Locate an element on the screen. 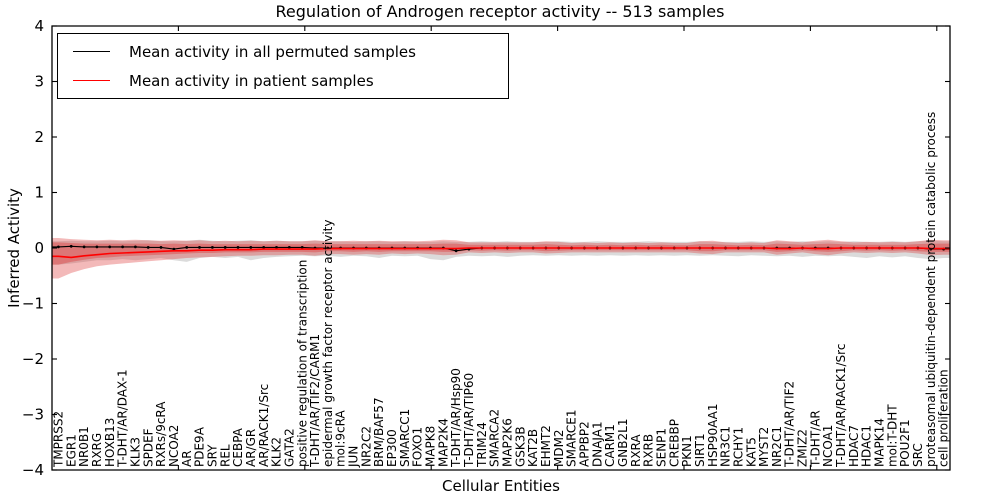  x-tick-label: POU2F1 is located at coordinates (905, 443).